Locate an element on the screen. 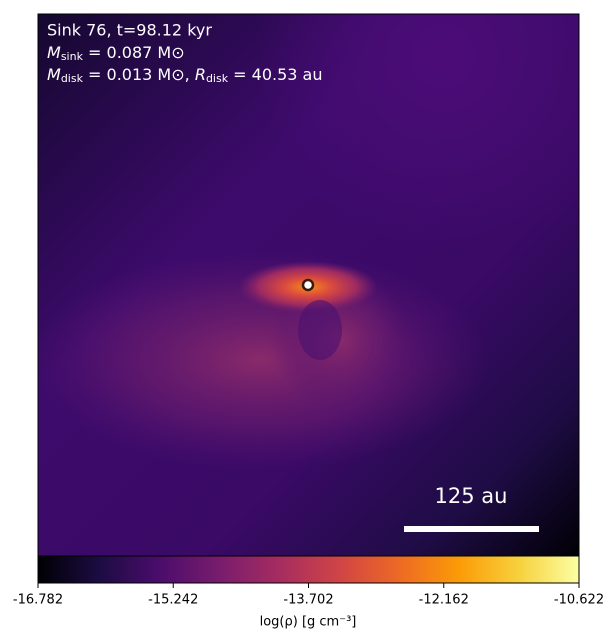  colorbar-tick-label: -13.702 is located at coordinates (308, 600).